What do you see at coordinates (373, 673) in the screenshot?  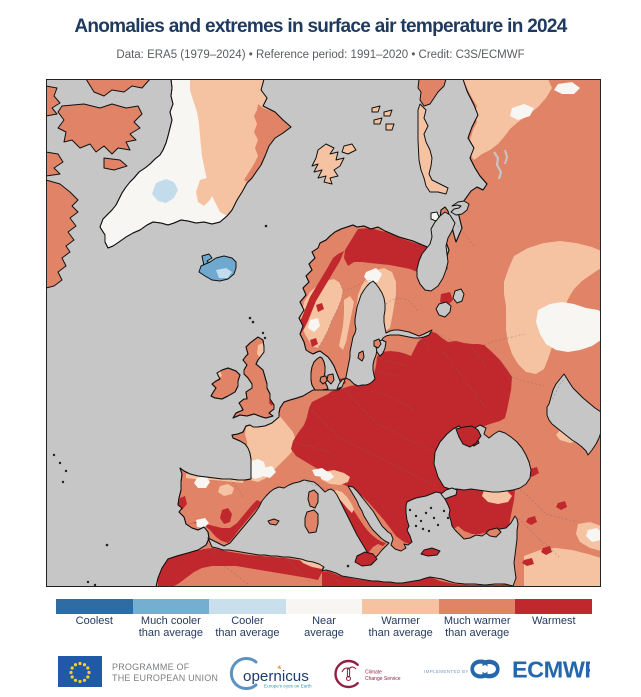 I see `svg-text: Climate` at bounding box center [373, 673].